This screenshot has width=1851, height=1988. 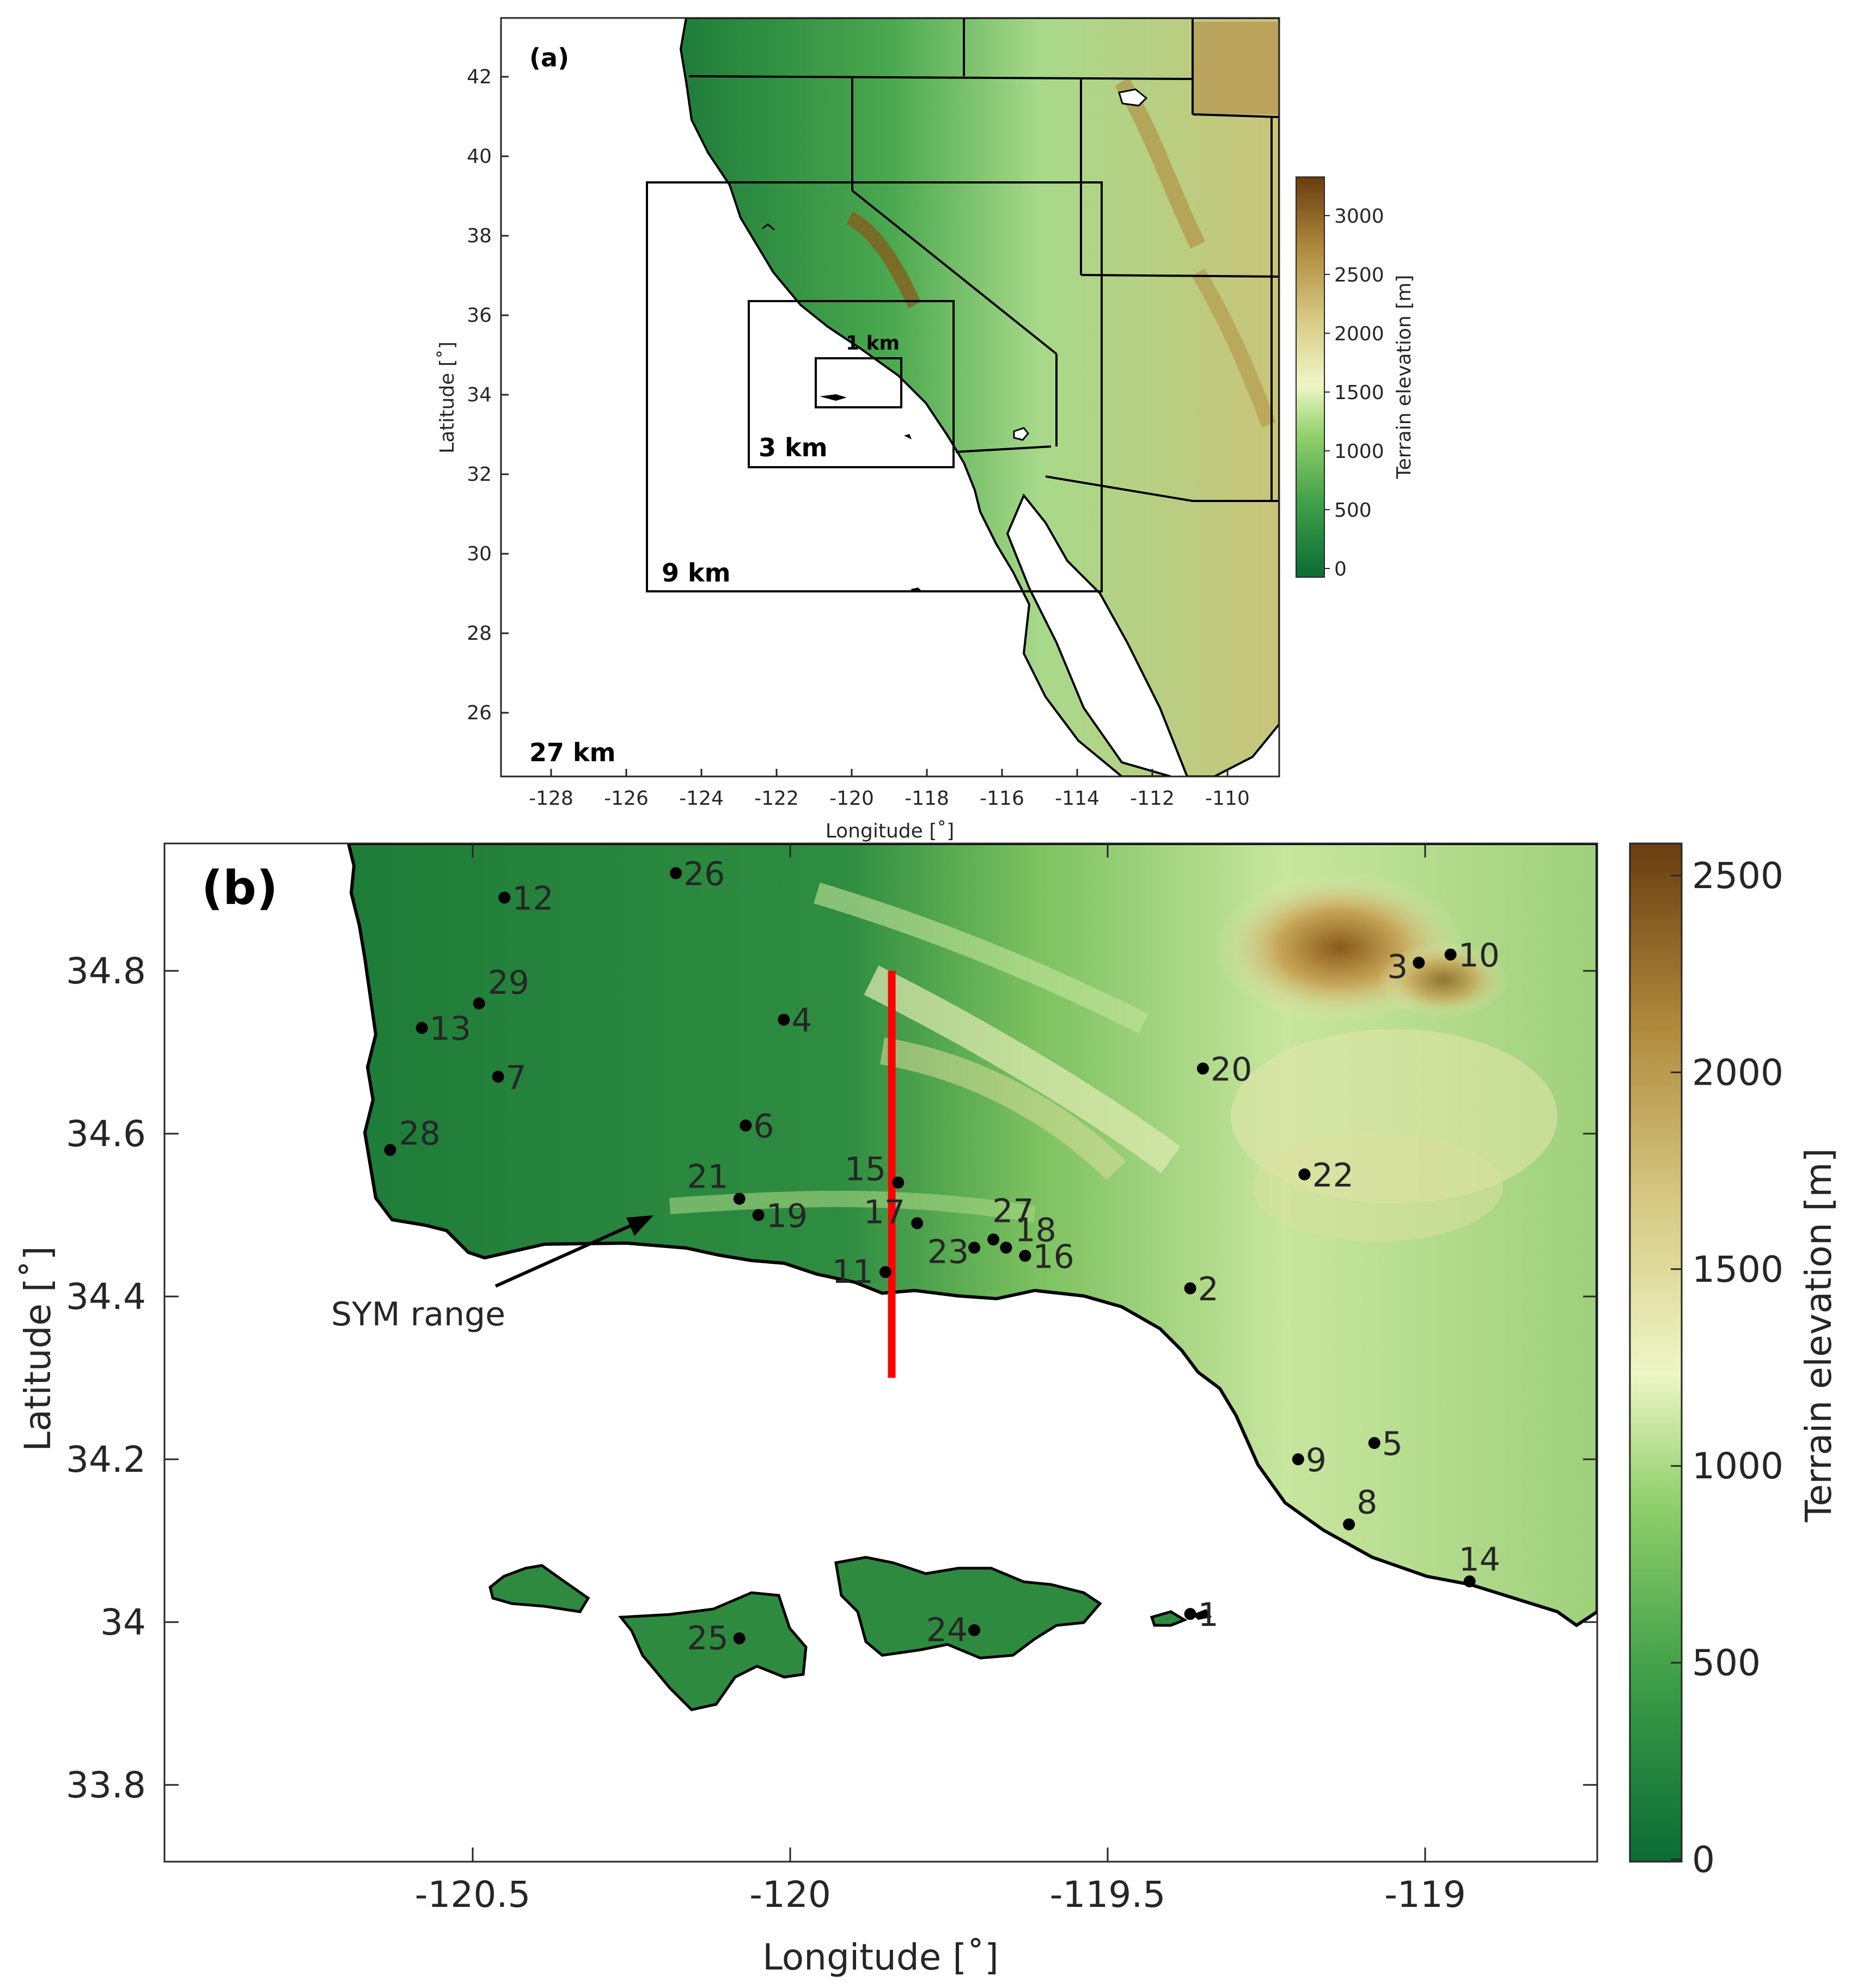 I want to click on panel-a-colorbar-tick-label: 3000, so click(x=1359, y=217).